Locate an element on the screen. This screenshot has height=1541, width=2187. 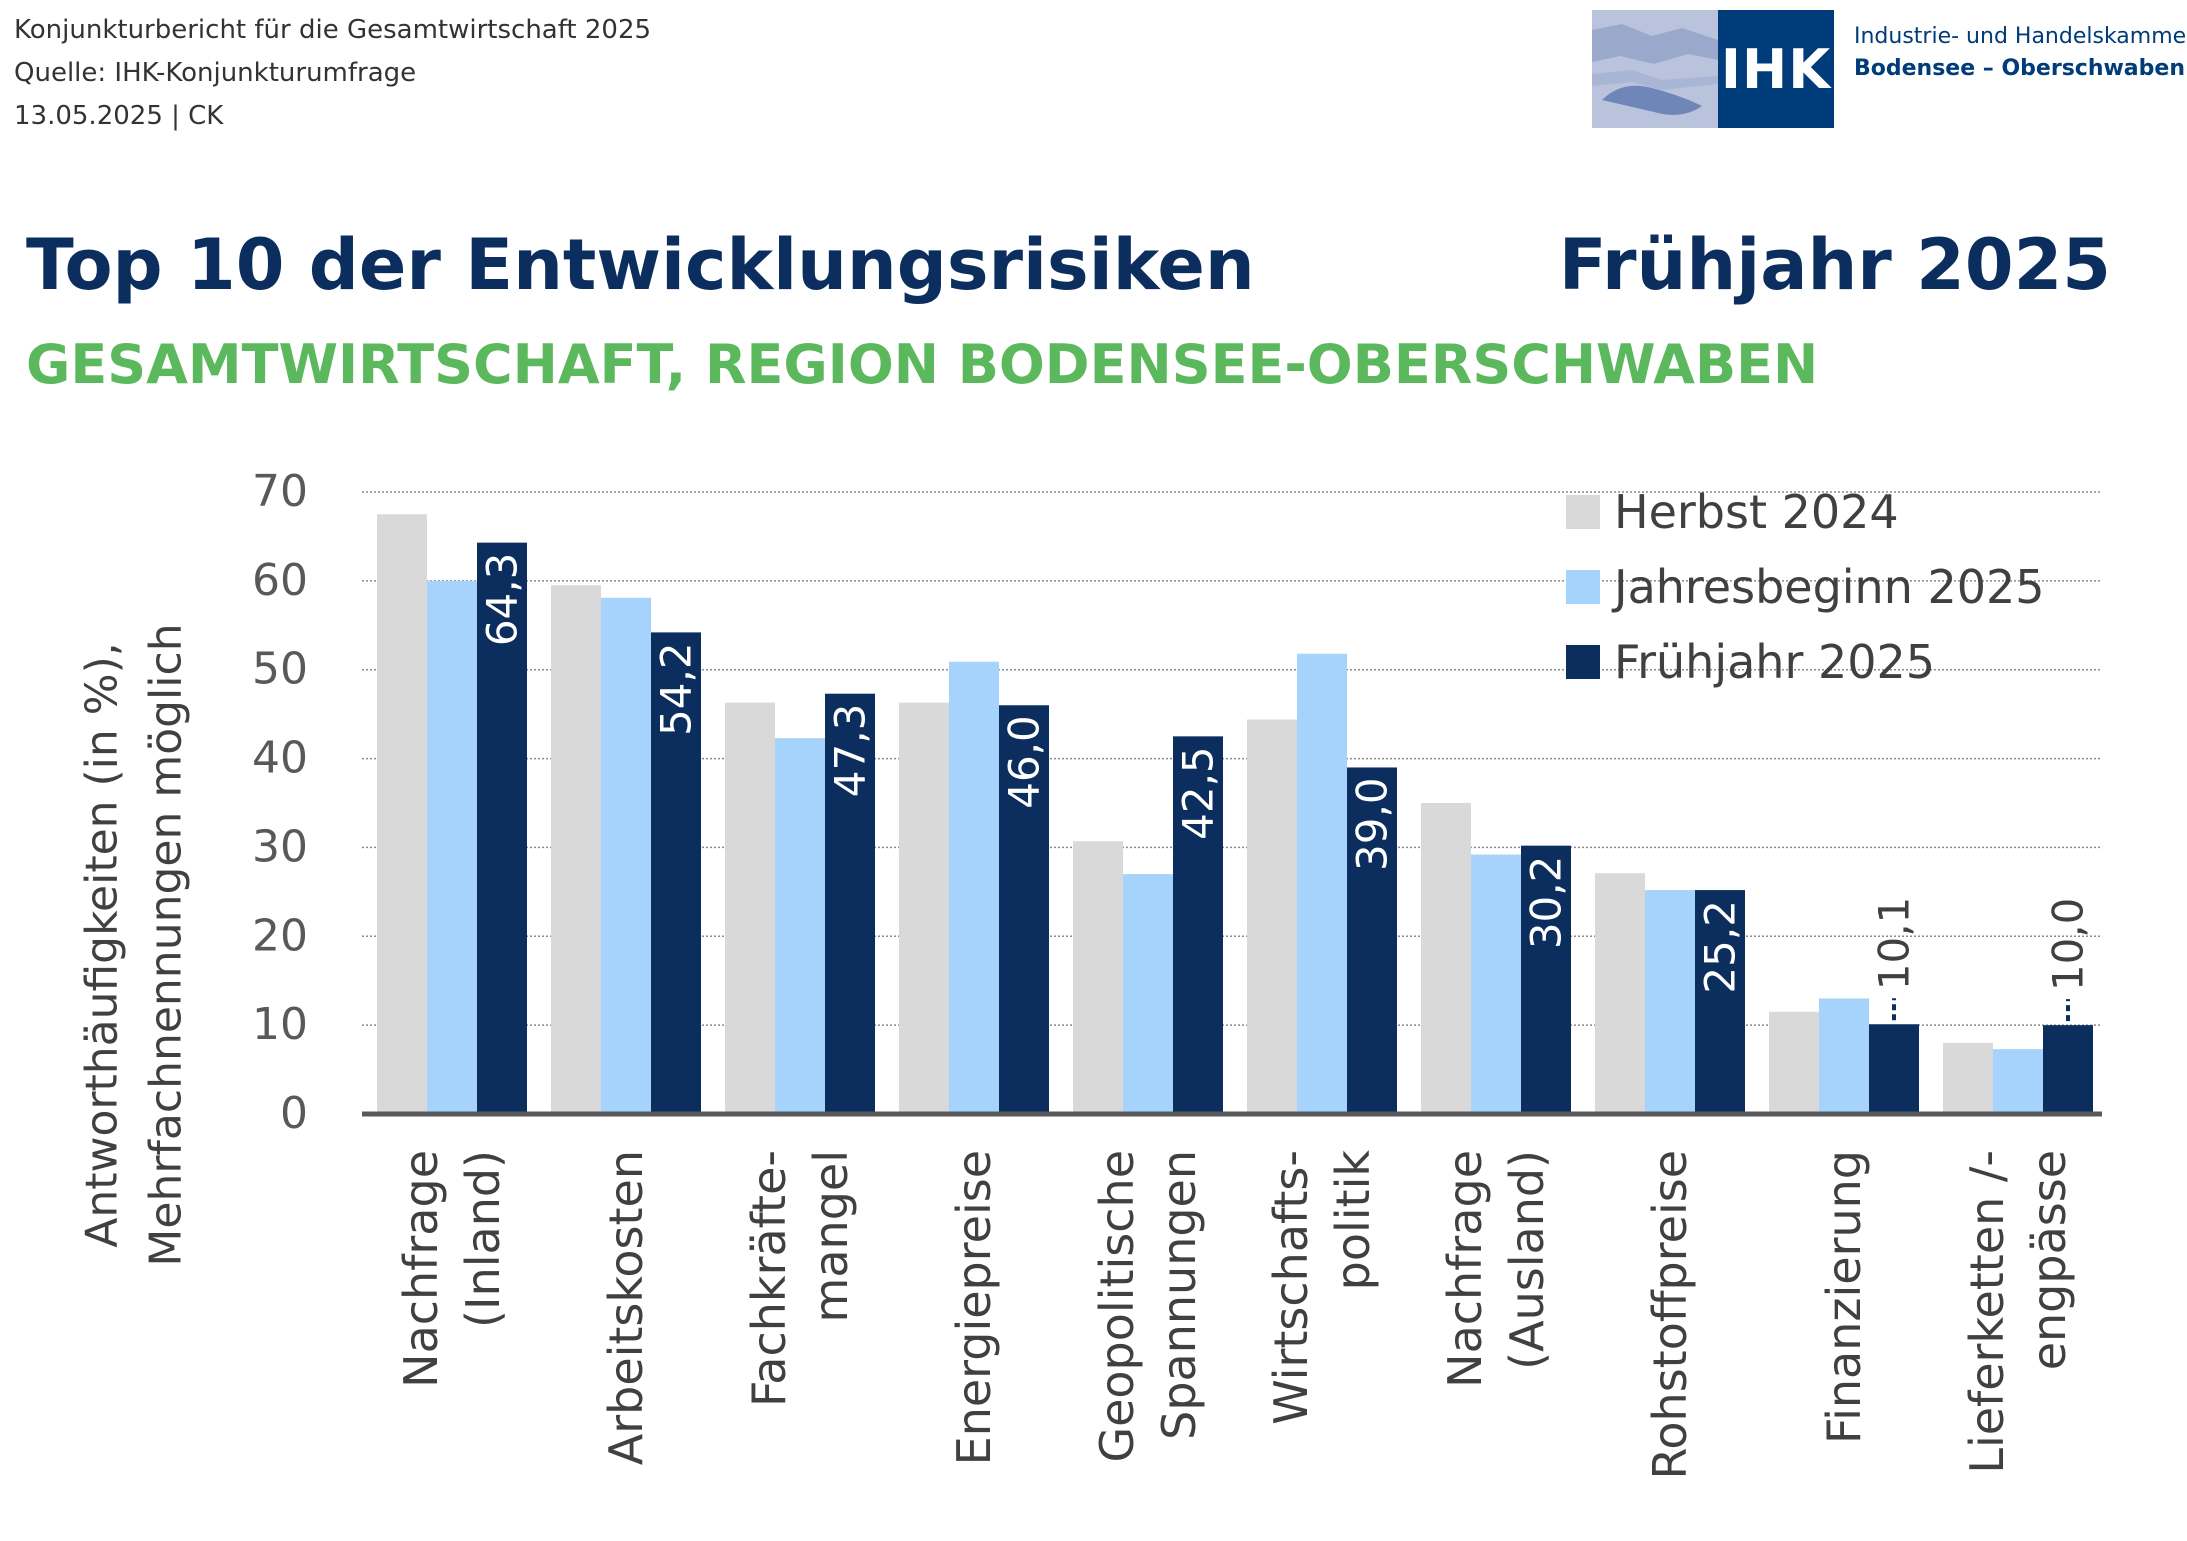
data-label: 30,2 is located at coordinates (1546, 903).